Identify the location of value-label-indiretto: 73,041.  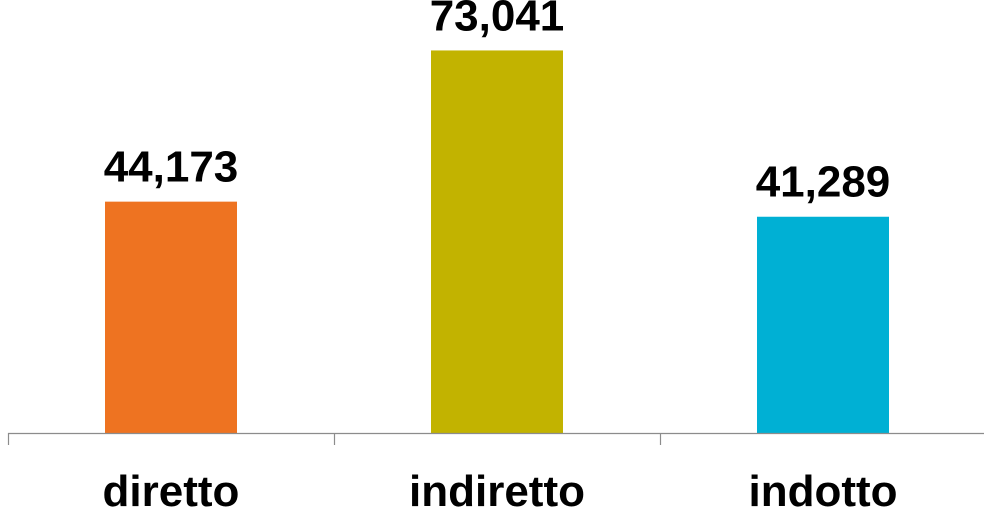
(497, 20).